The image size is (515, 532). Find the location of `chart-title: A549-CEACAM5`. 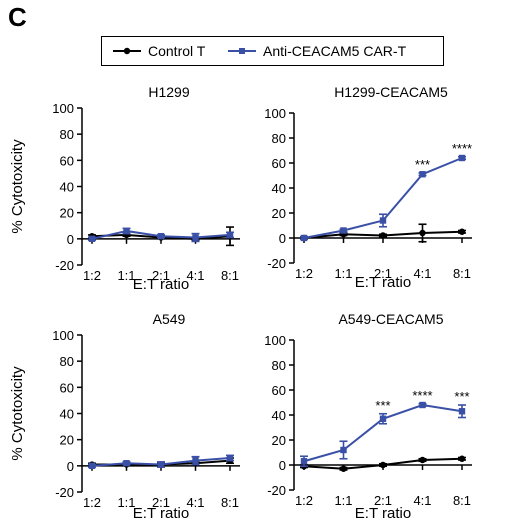

chart-title: A549-CEACAM5 is located at coordinates (390, 319).